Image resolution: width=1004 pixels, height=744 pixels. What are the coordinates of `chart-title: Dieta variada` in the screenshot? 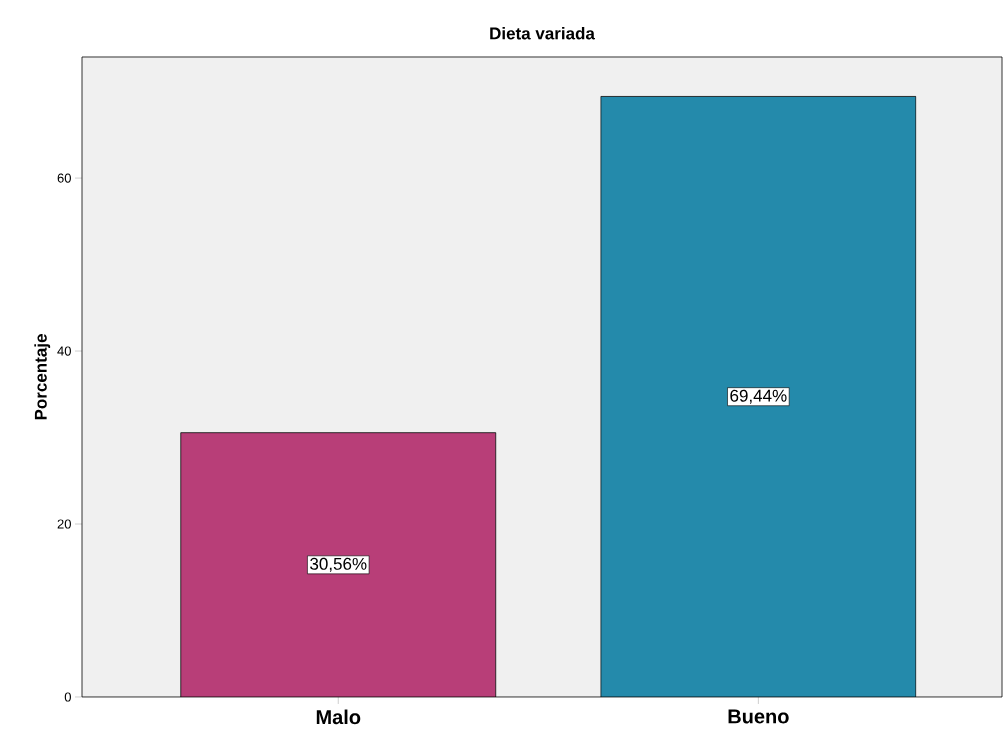 It's located at (543, 33).